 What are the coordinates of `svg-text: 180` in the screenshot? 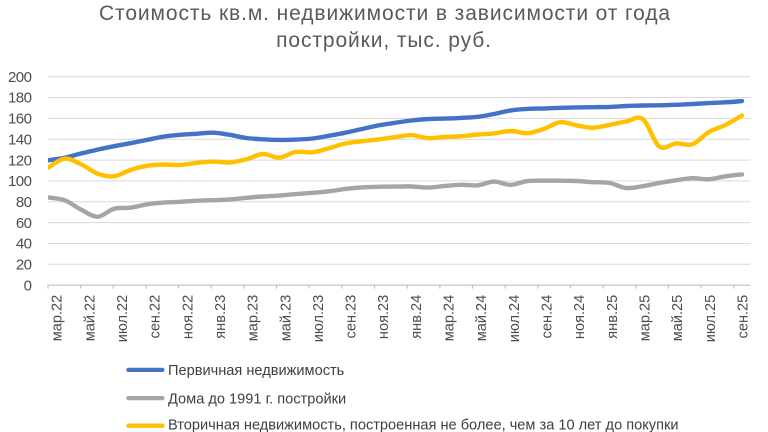 It's located at (20, 98).